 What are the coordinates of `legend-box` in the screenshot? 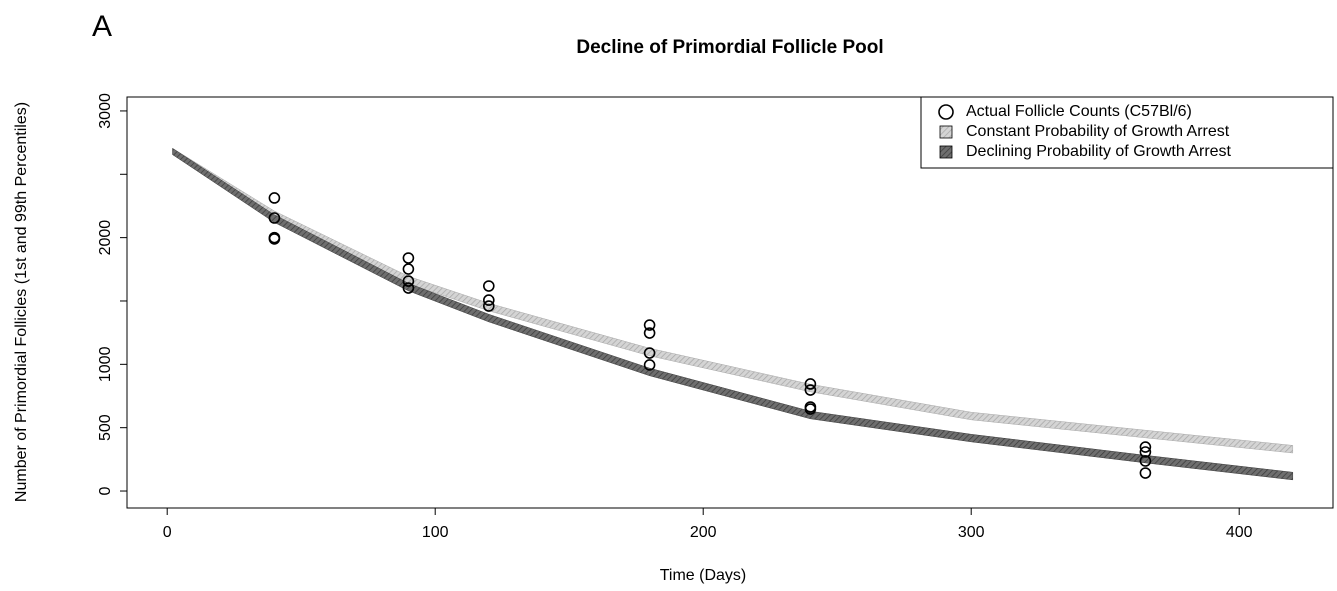 It's located at (1127, 132).